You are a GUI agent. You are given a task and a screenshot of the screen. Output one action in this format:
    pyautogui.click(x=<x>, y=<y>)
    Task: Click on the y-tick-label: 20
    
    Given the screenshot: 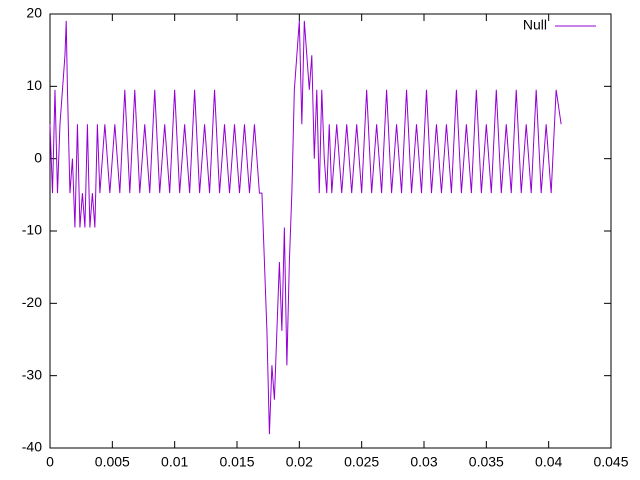 What is the action you would take?
    pyautogui.click(x=34, y=13)
    